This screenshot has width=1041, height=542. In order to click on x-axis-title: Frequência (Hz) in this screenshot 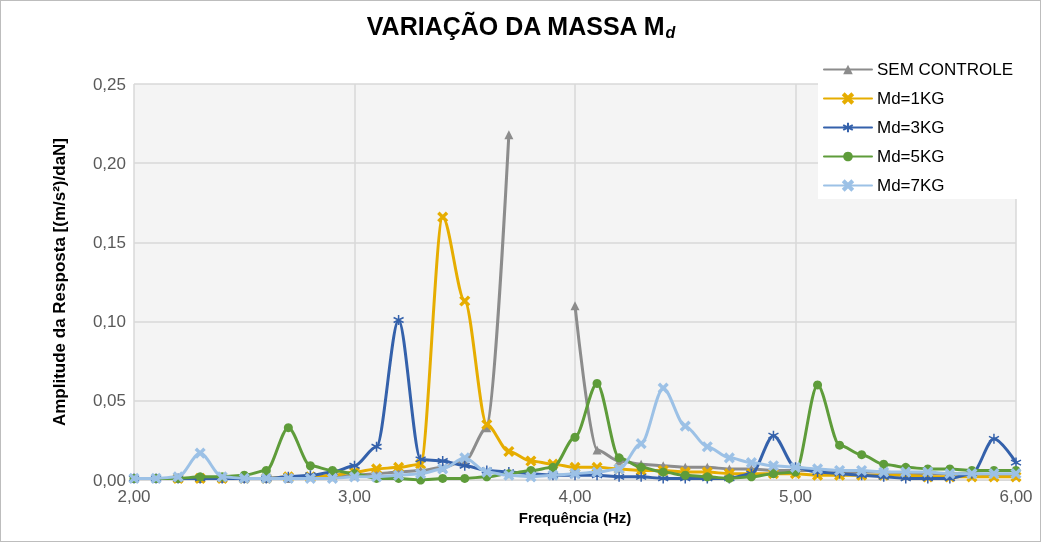, I will do `click(575, 517)`.